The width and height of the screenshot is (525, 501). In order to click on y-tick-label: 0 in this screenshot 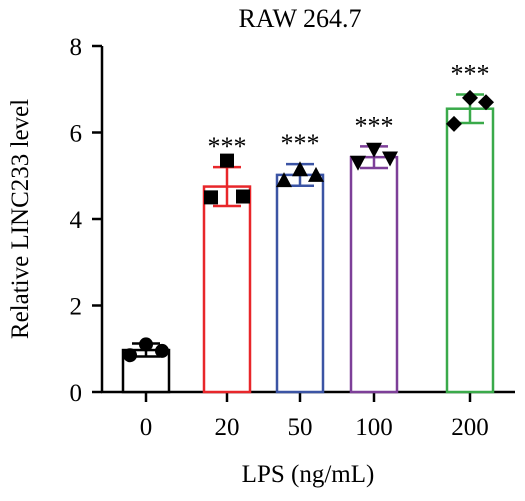, I will do `click(76, 393)`.